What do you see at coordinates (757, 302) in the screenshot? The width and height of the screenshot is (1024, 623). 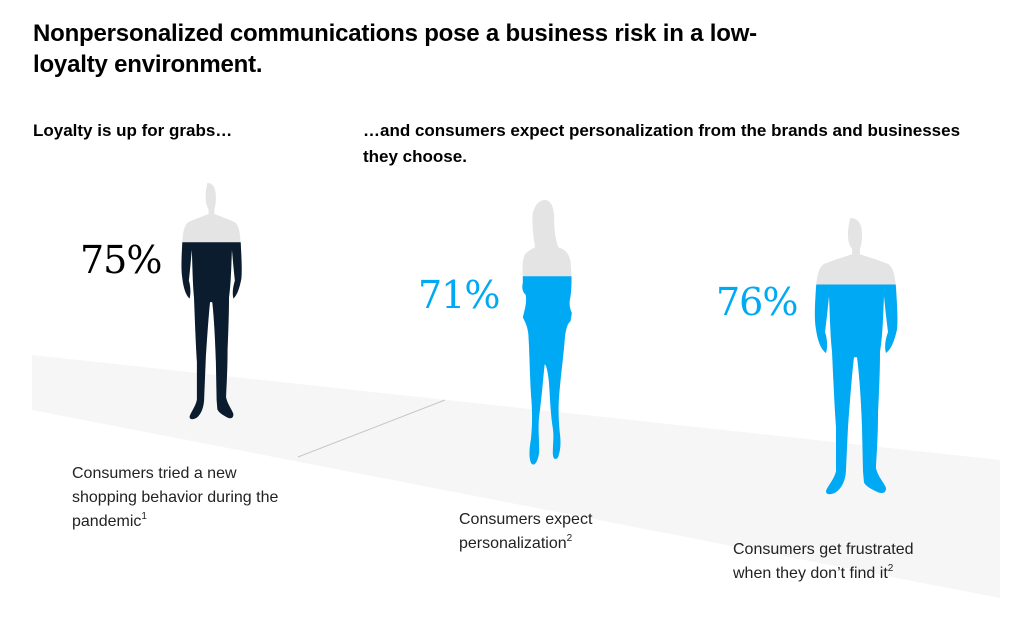 I see `value-label-3: 76%` at bounding box center [757, 302].